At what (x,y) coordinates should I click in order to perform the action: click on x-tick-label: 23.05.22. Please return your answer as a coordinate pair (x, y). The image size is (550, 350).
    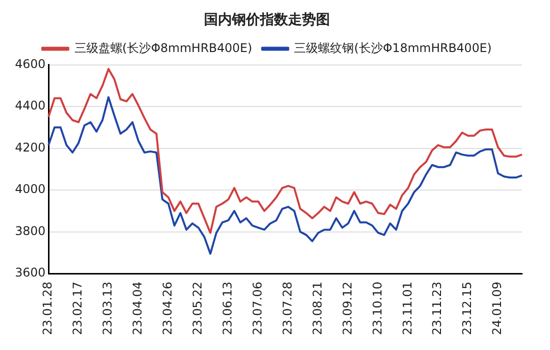
    Looking at the image, I should click on (197, 308).